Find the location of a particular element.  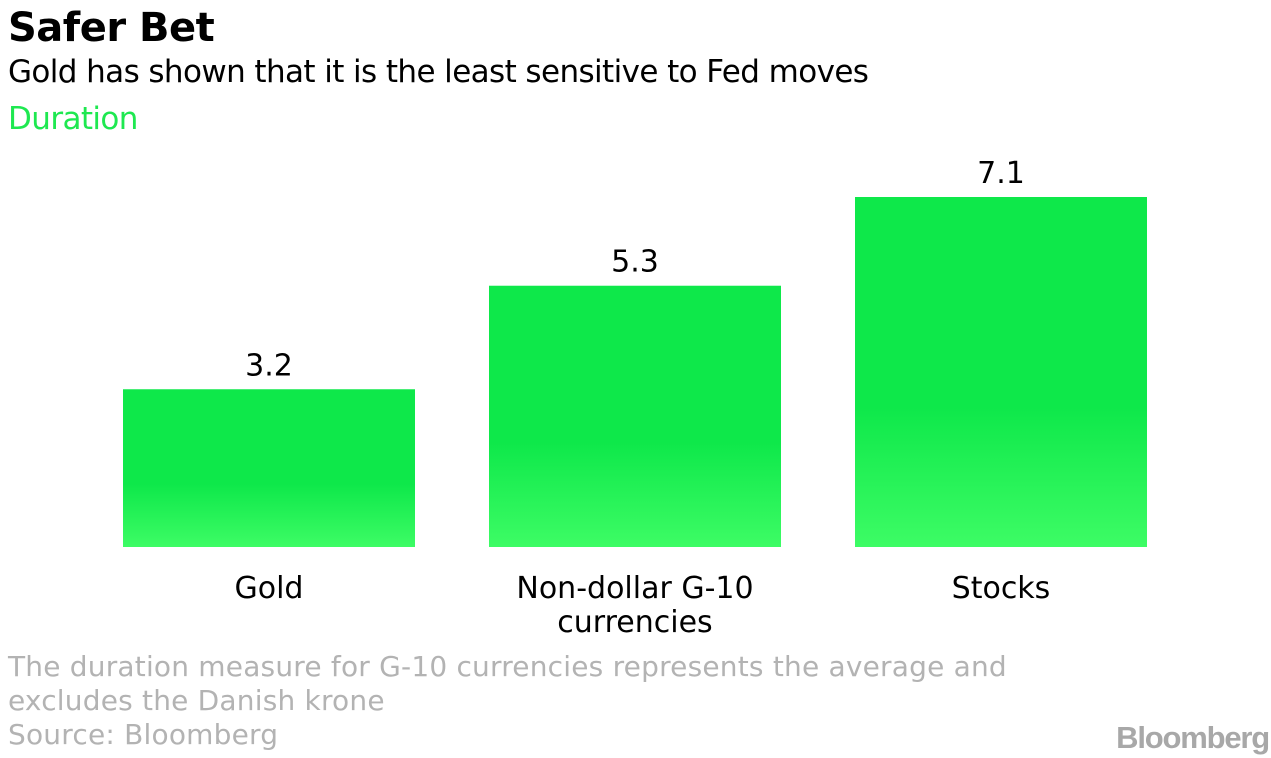

category-label-2-0: Stocks is located at coordinates (1001, 588).